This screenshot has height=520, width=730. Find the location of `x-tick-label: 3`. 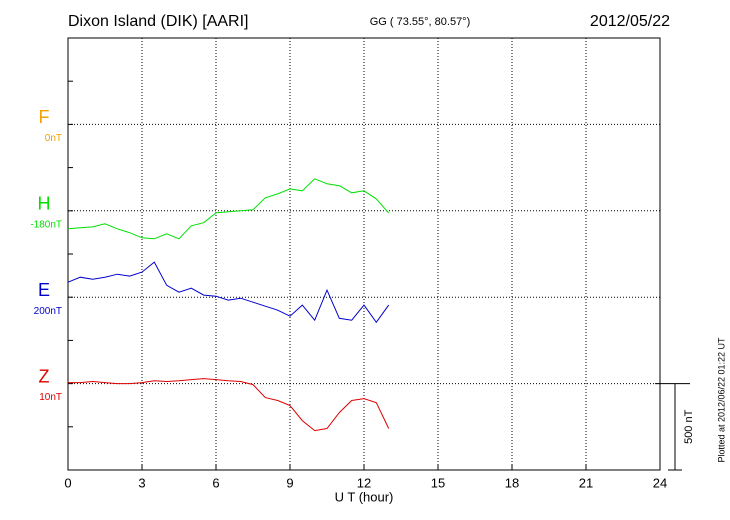

x-tick-label: 3 is located at coordinates (141, 482).